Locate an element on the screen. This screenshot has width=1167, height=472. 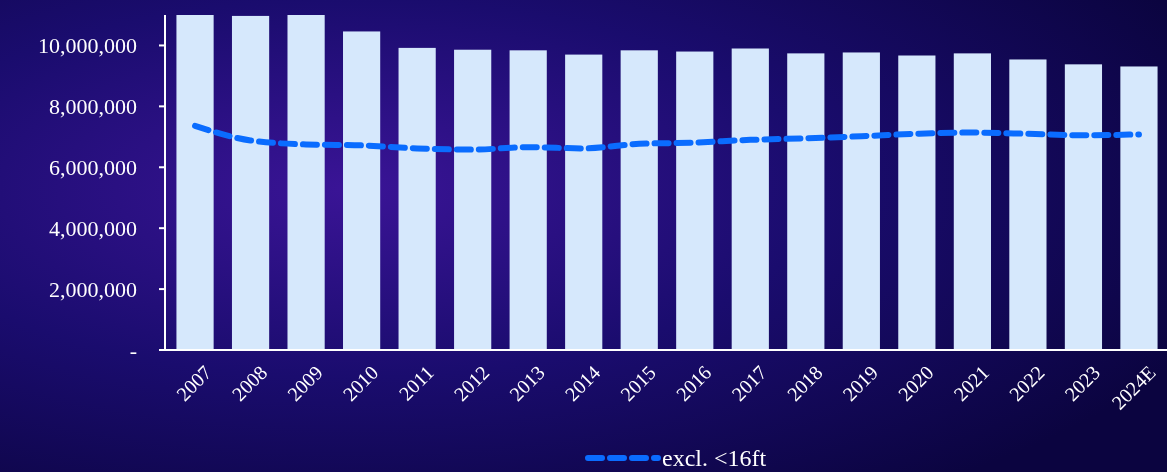
y-tick-label: 4,000,000 is located at coordinates (93, 228).